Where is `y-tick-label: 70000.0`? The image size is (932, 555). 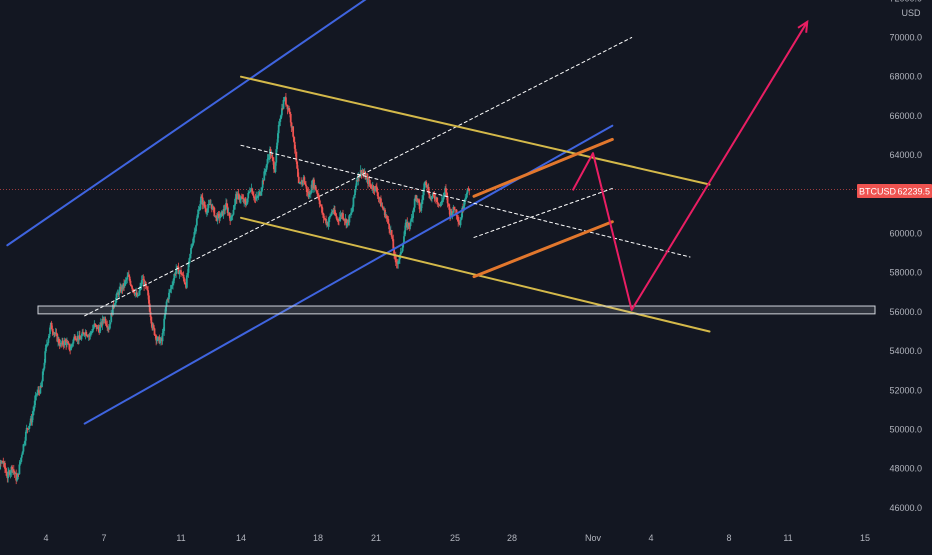
y-tick-label: 70000.0 is located at coordinates (905, 38).